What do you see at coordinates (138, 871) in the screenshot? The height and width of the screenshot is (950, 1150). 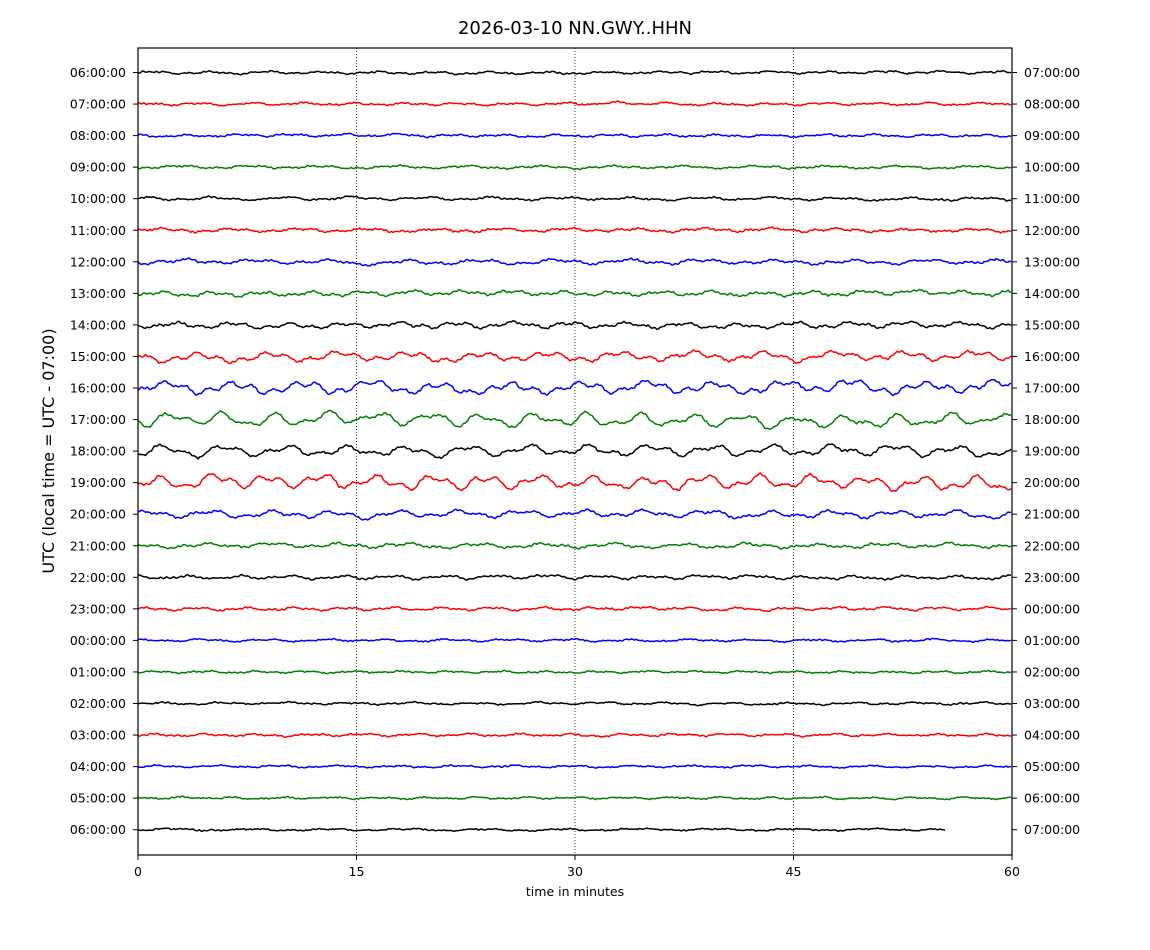 I see `x-tick-label: 0` at bounding box center [138, 871].